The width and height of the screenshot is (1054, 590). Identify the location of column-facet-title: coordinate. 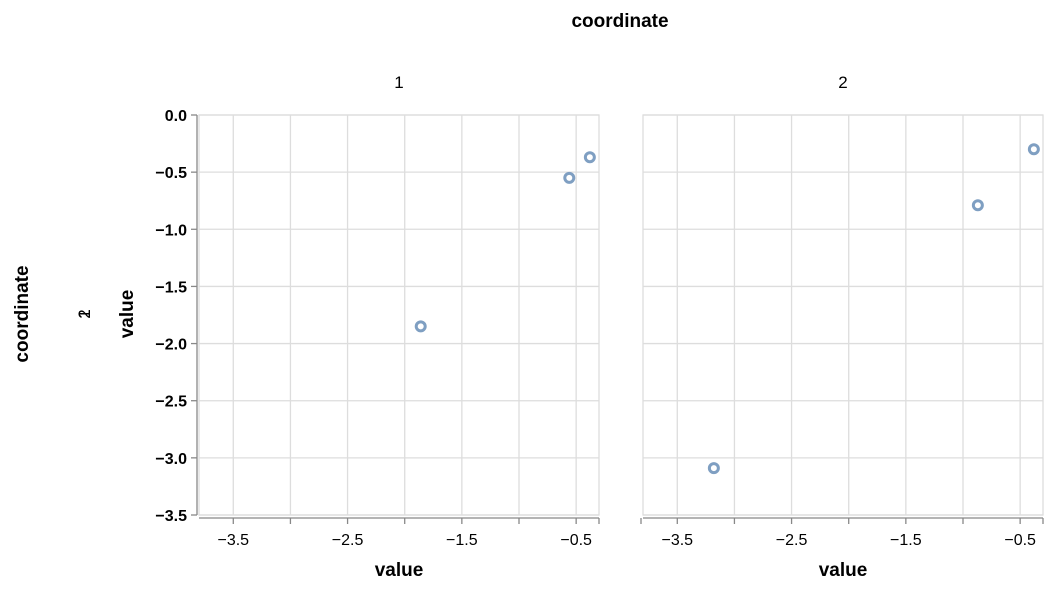
(619, 21).